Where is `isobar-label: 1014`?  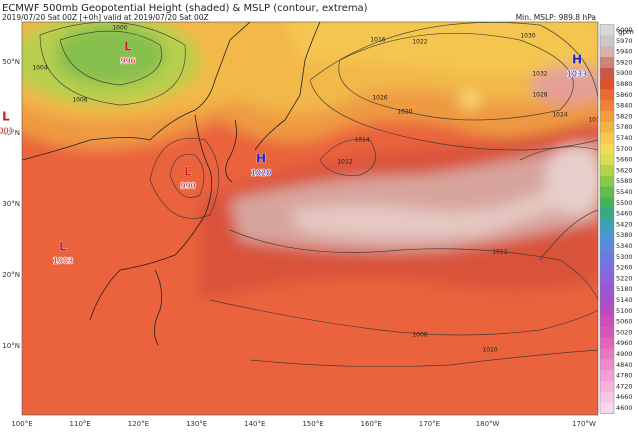
isobar-label: 1014 is located at coordinates (361, 140).